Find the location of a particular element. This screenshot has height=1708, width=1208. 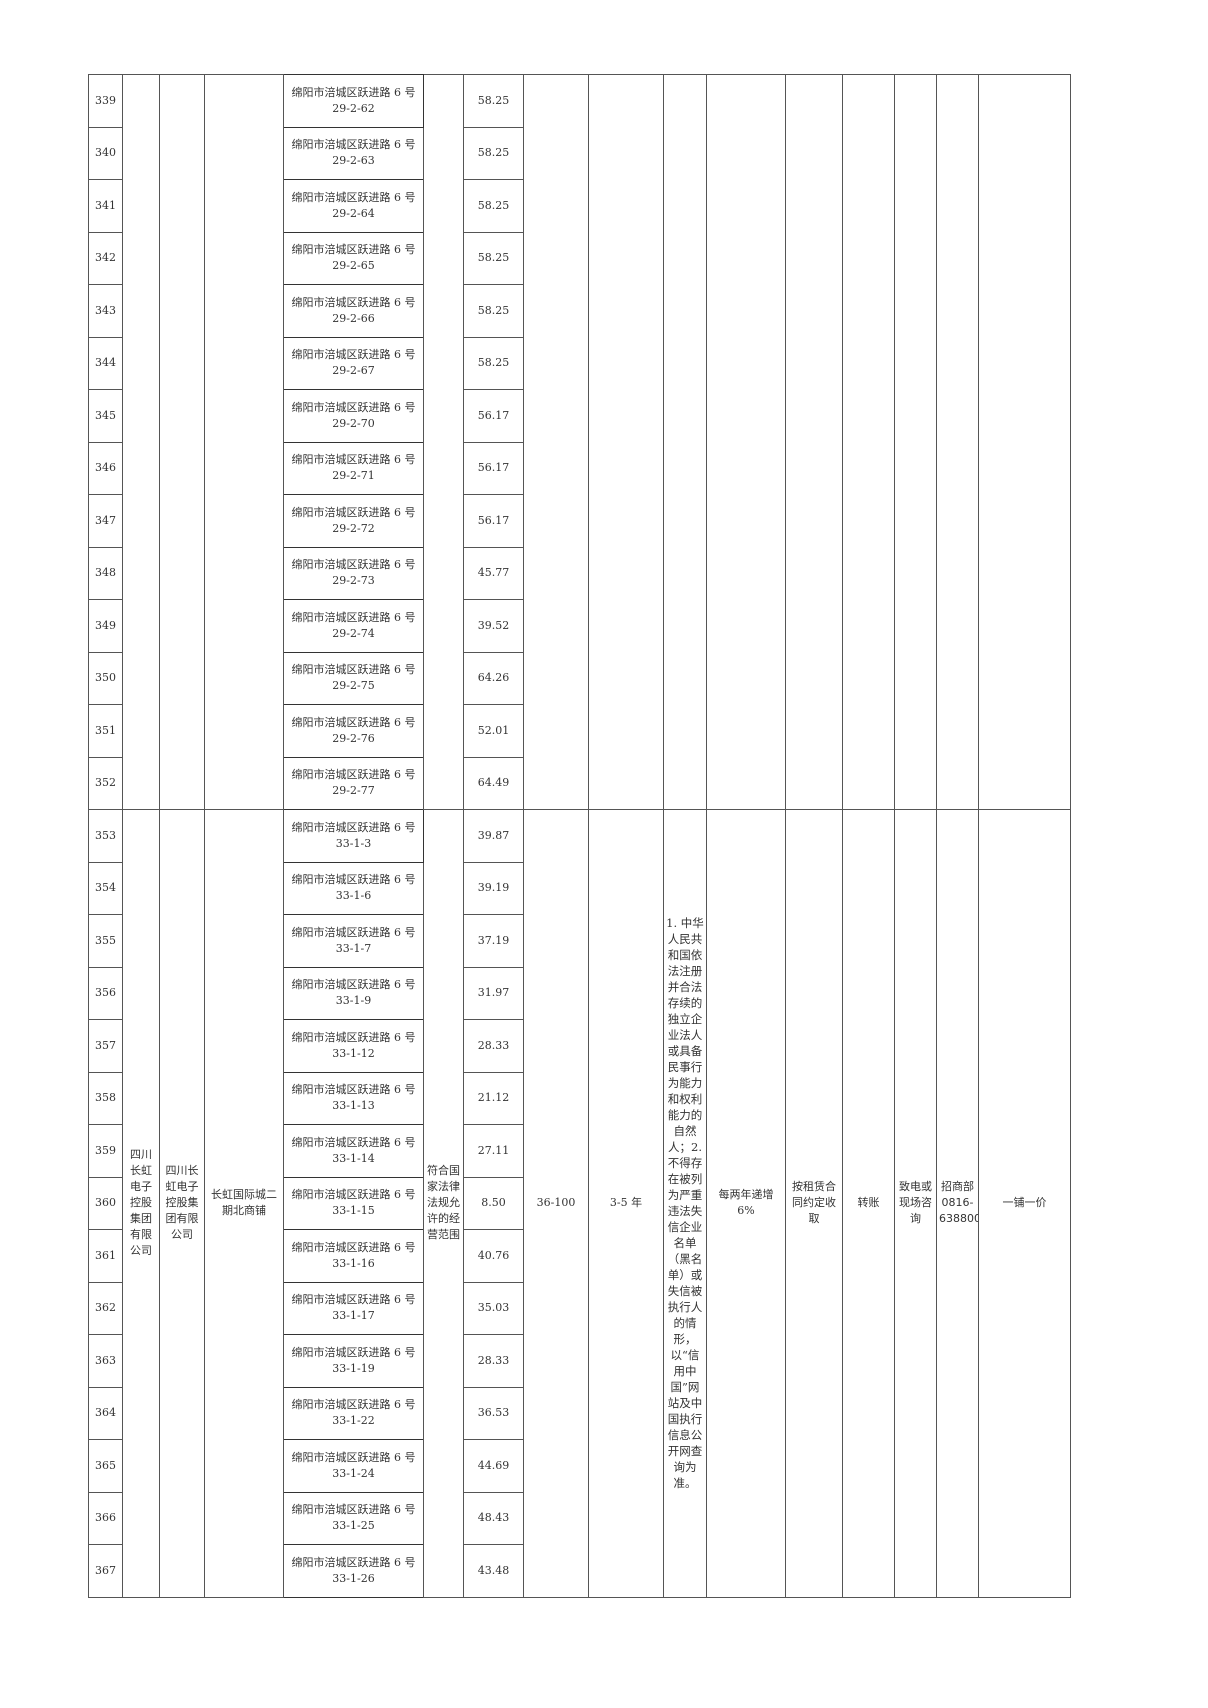

table-row: 360 绵阳市涪城区跃进路 6 号 33-1-15 8.50 is located at coordinates (603, 1203).